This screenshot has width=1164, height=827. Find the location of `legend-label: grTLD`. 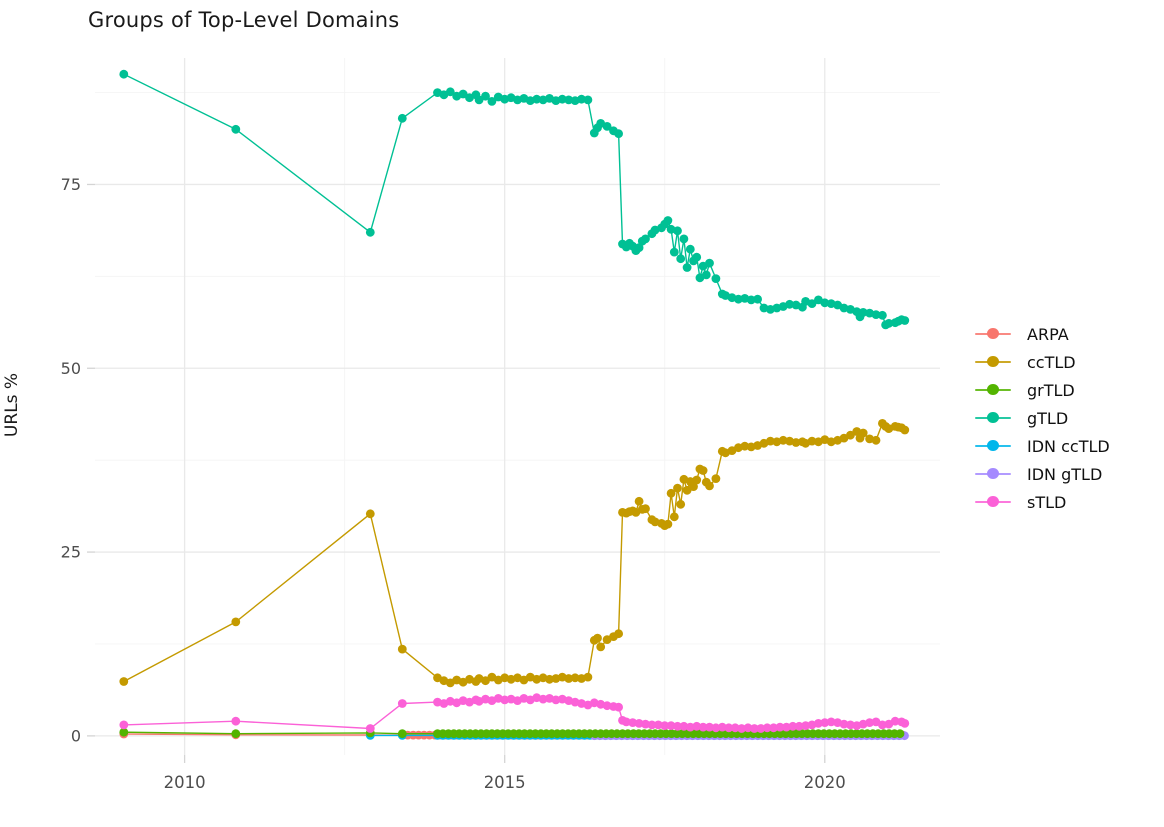

legend-label: grTLD is located at coordinates (1051, 390).